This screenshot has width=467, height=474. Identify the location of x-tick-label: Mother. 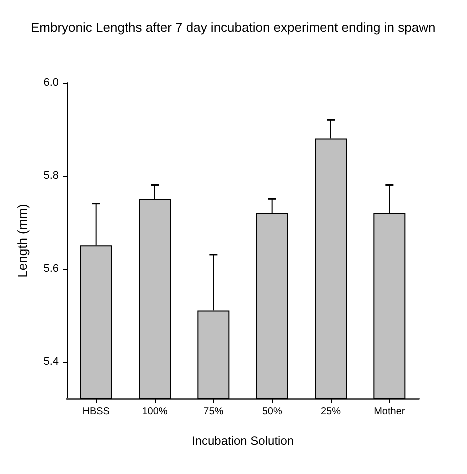
(390, 412).